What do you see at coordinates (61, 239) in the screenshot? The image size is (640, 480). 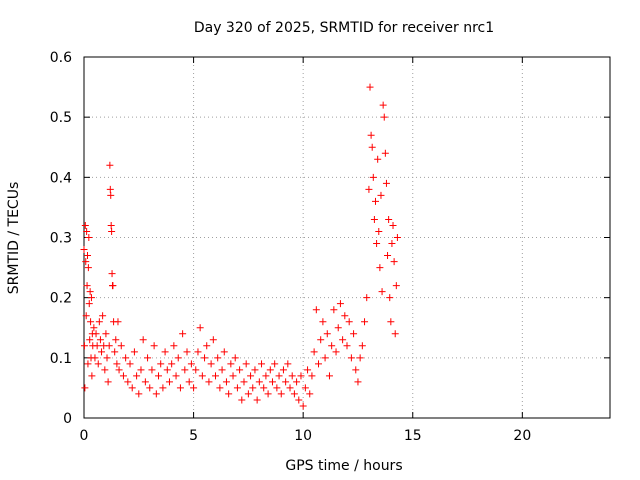 I see `y-tick-label: 0.3` at bounding box center [61, 239].